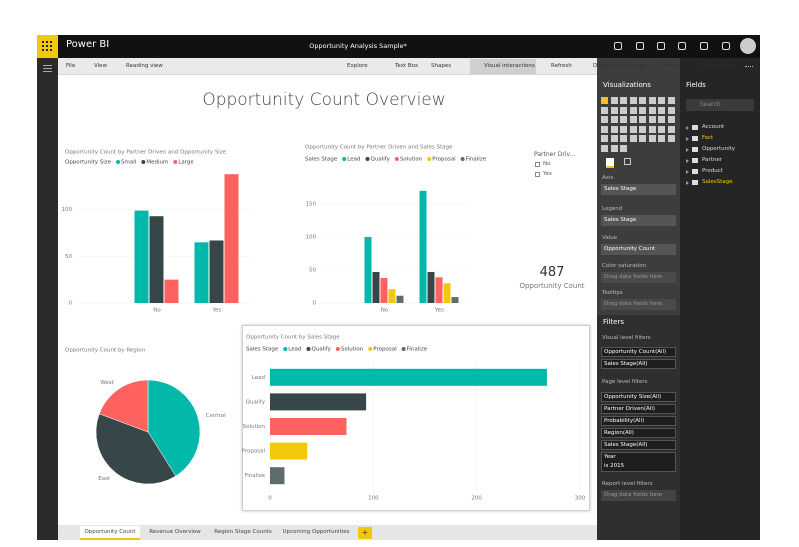 This screenshot has width=799, height=547. I want to click on menu-item: View, so click(101, 66).